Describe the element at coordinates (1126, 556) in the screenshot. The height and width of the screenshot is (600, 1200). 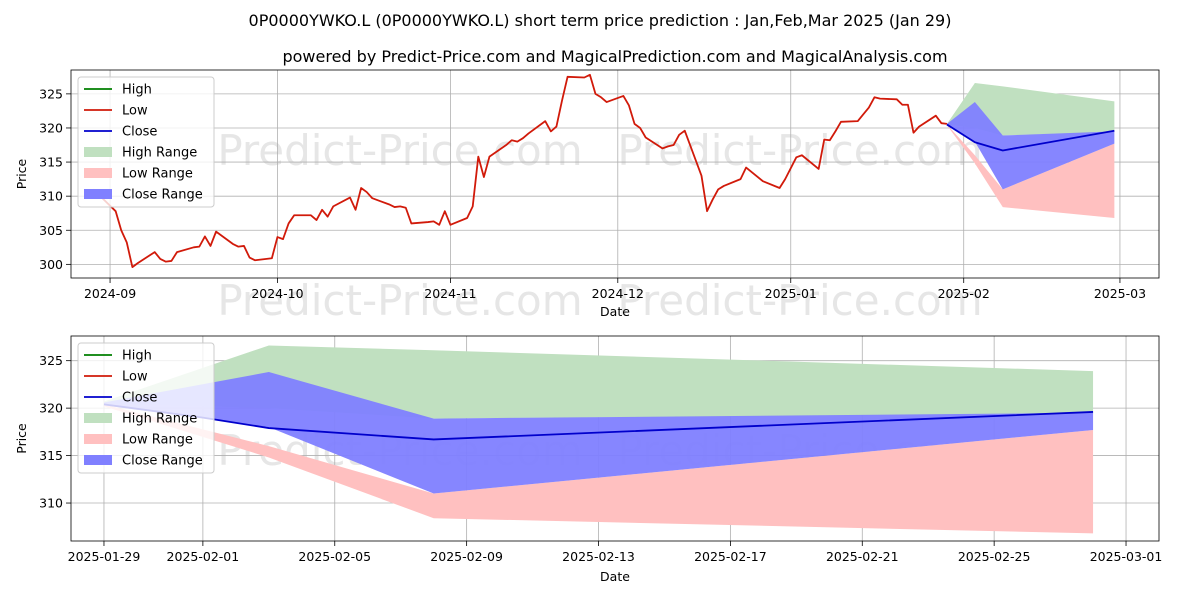
I see `x-tick-label: 2025-03-01` at that location.